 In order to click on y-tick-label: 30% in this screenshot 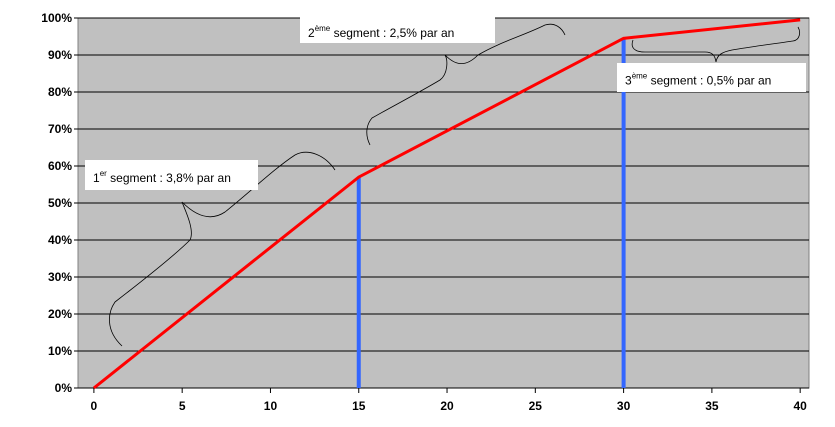, I will do `click(60, 277)`.